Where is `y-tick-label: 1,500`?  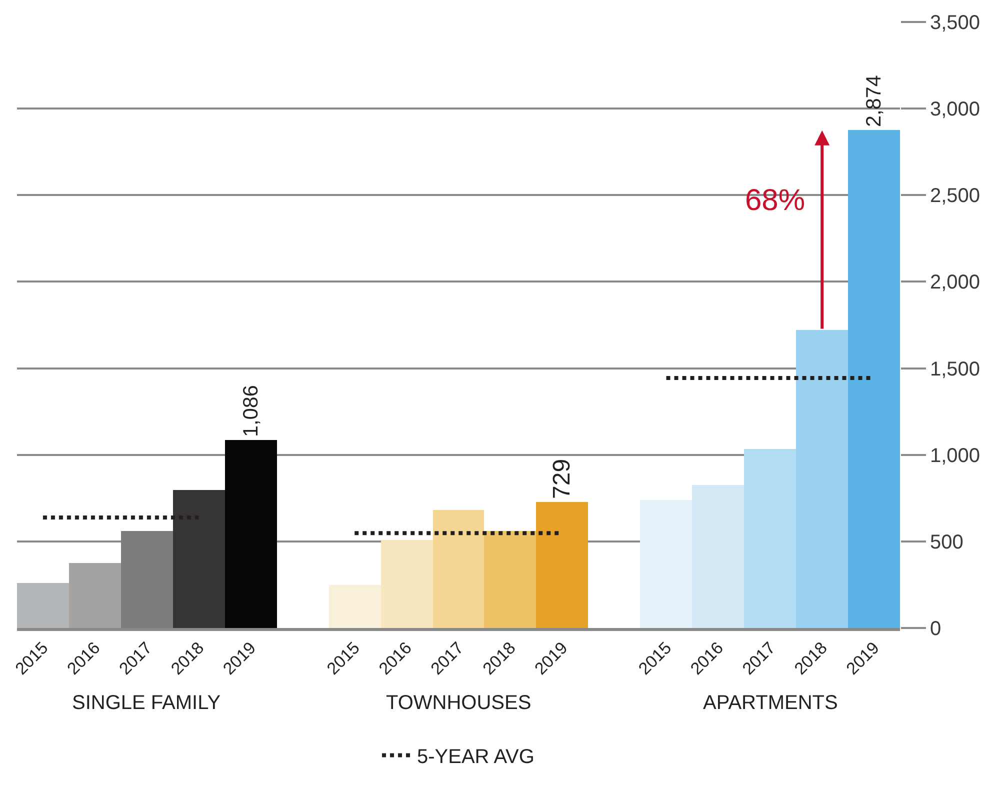
y-tick-label: 1,500 is located at coordinates (955, 369).